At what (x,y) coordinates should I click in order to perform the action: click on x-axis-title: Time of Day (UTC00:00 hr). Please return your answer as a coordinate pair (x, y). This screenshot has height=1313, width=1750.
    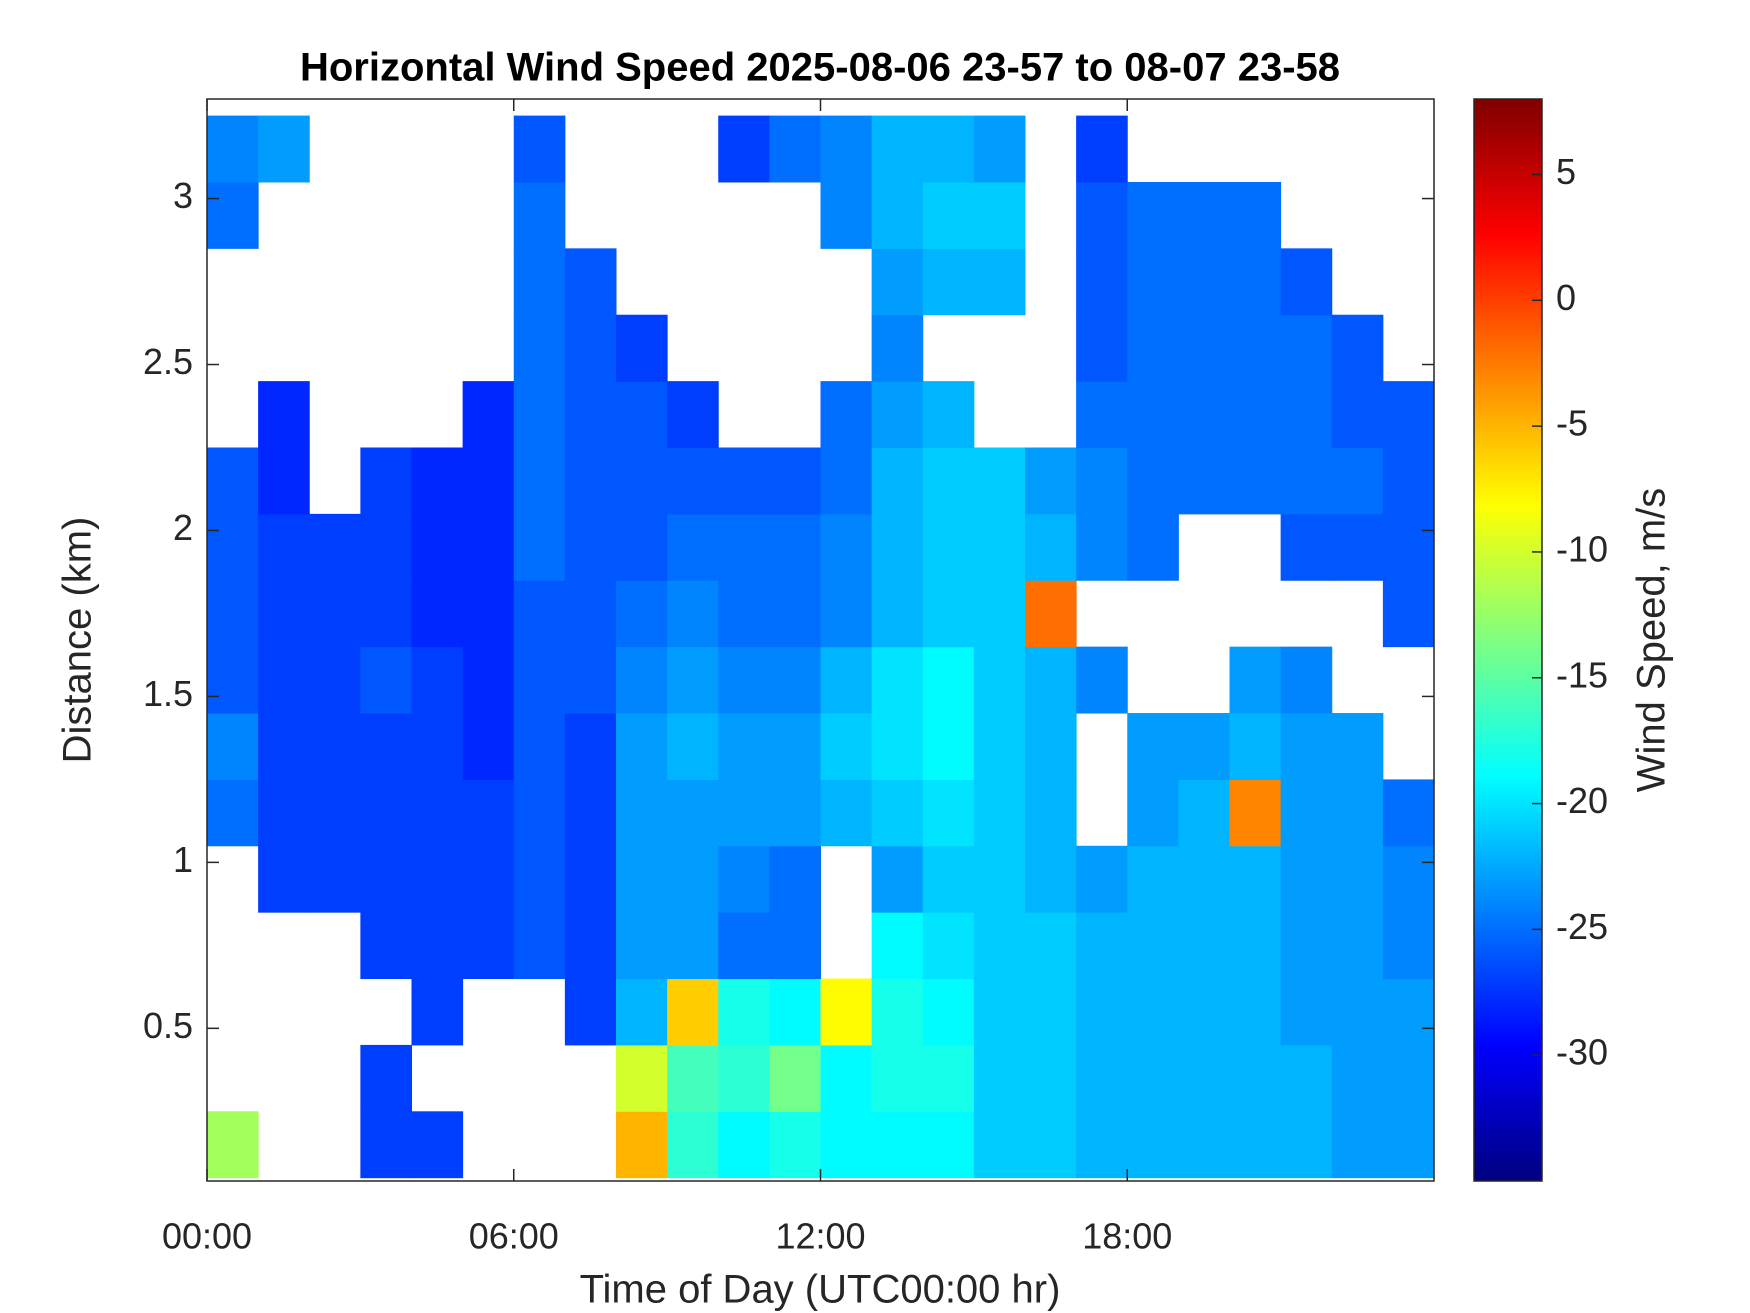
    Looking at the image, I should click on (820, 1290).